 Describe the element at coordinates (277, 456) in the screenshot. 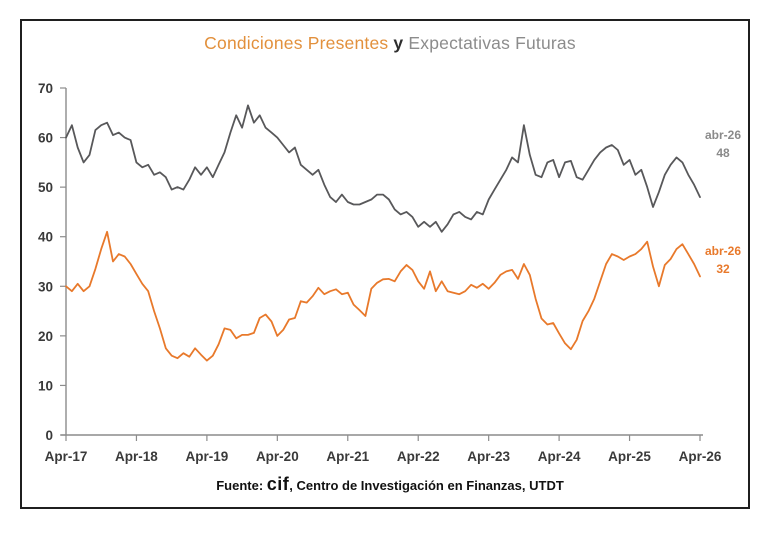

I see `x-tick-label: Apr-20` at that location.